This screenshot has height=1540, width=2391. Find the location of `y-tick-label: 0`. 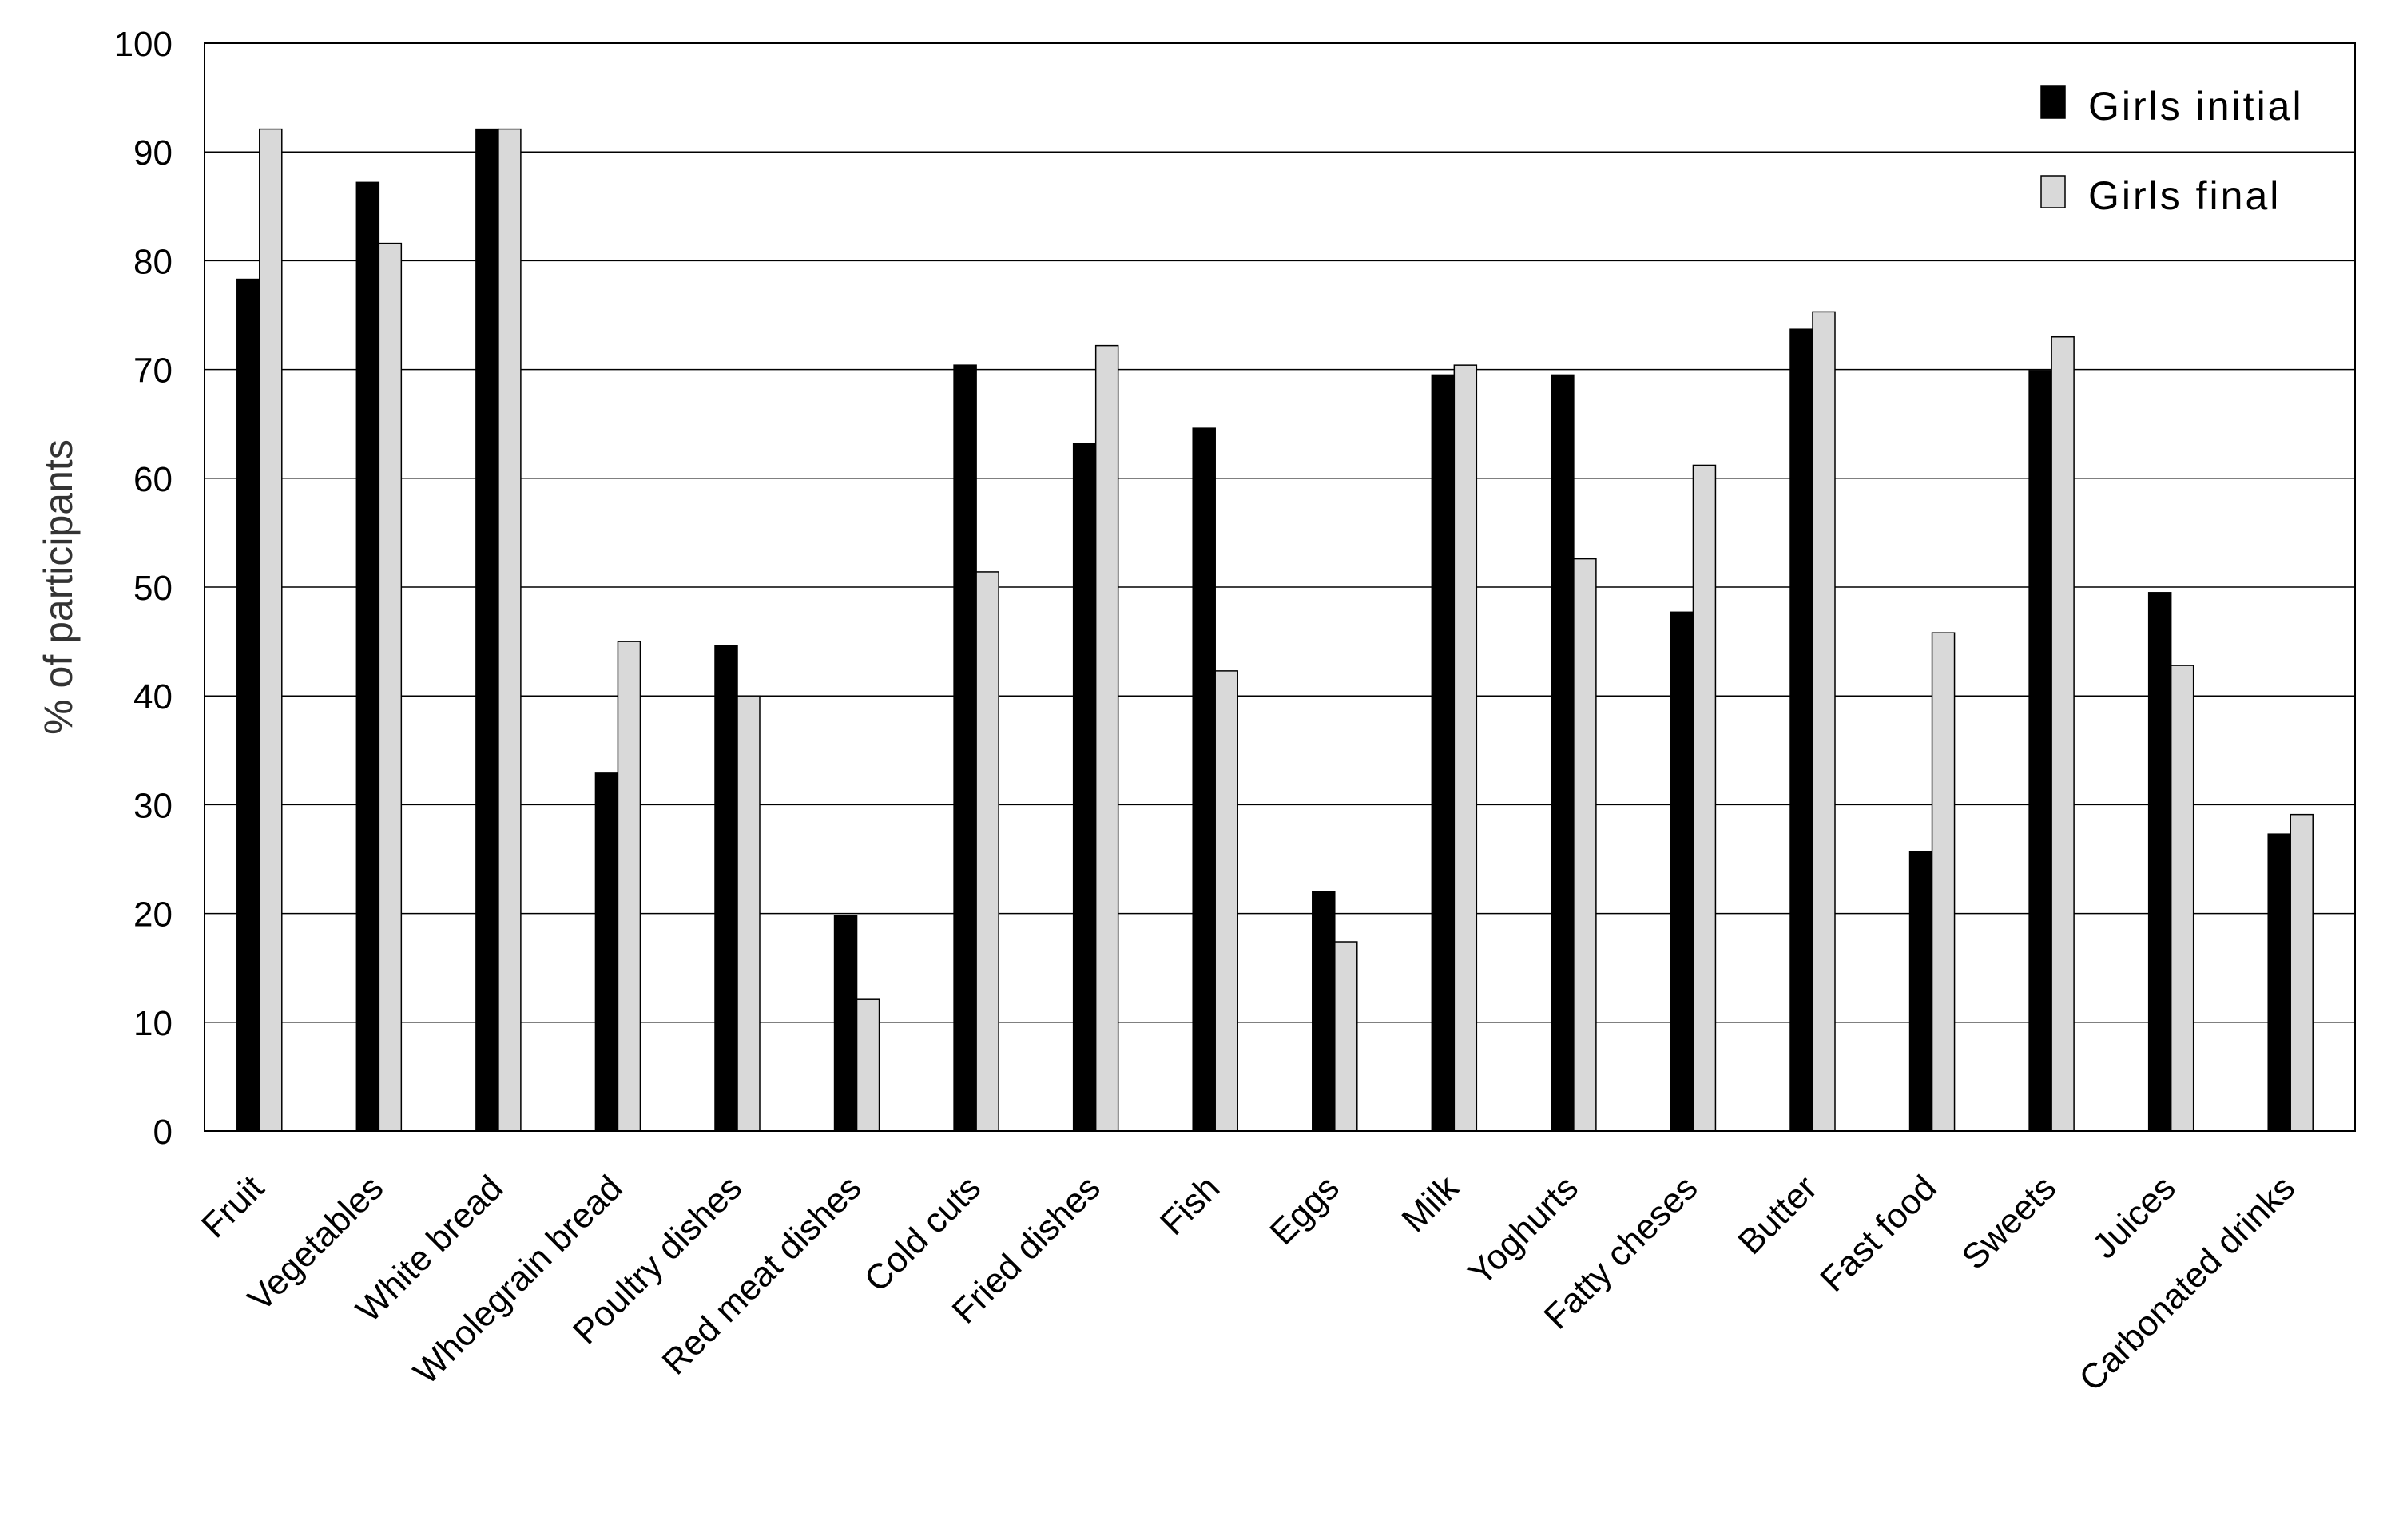

y-tick-label: 0 is located at coordinates (163, 1132).